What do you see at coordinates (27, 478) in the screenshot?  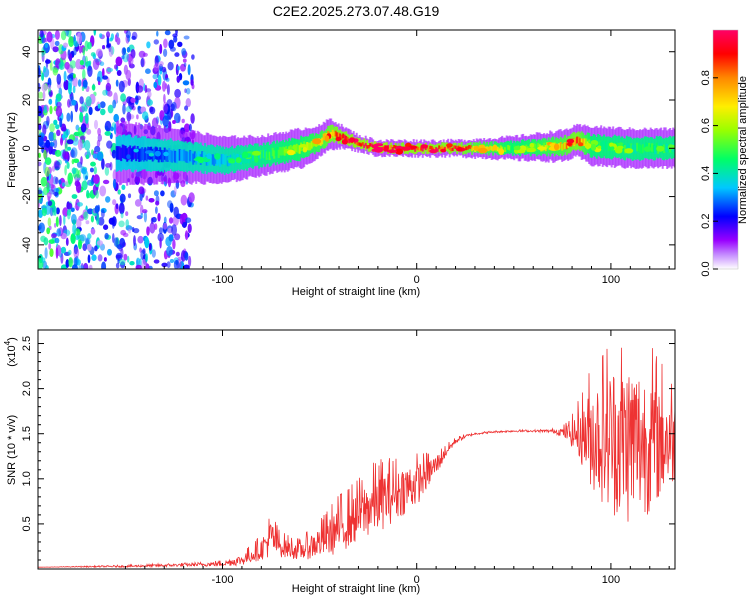 I see `snr-y-tick-label: 1.0` at bounding box center [27, 478].